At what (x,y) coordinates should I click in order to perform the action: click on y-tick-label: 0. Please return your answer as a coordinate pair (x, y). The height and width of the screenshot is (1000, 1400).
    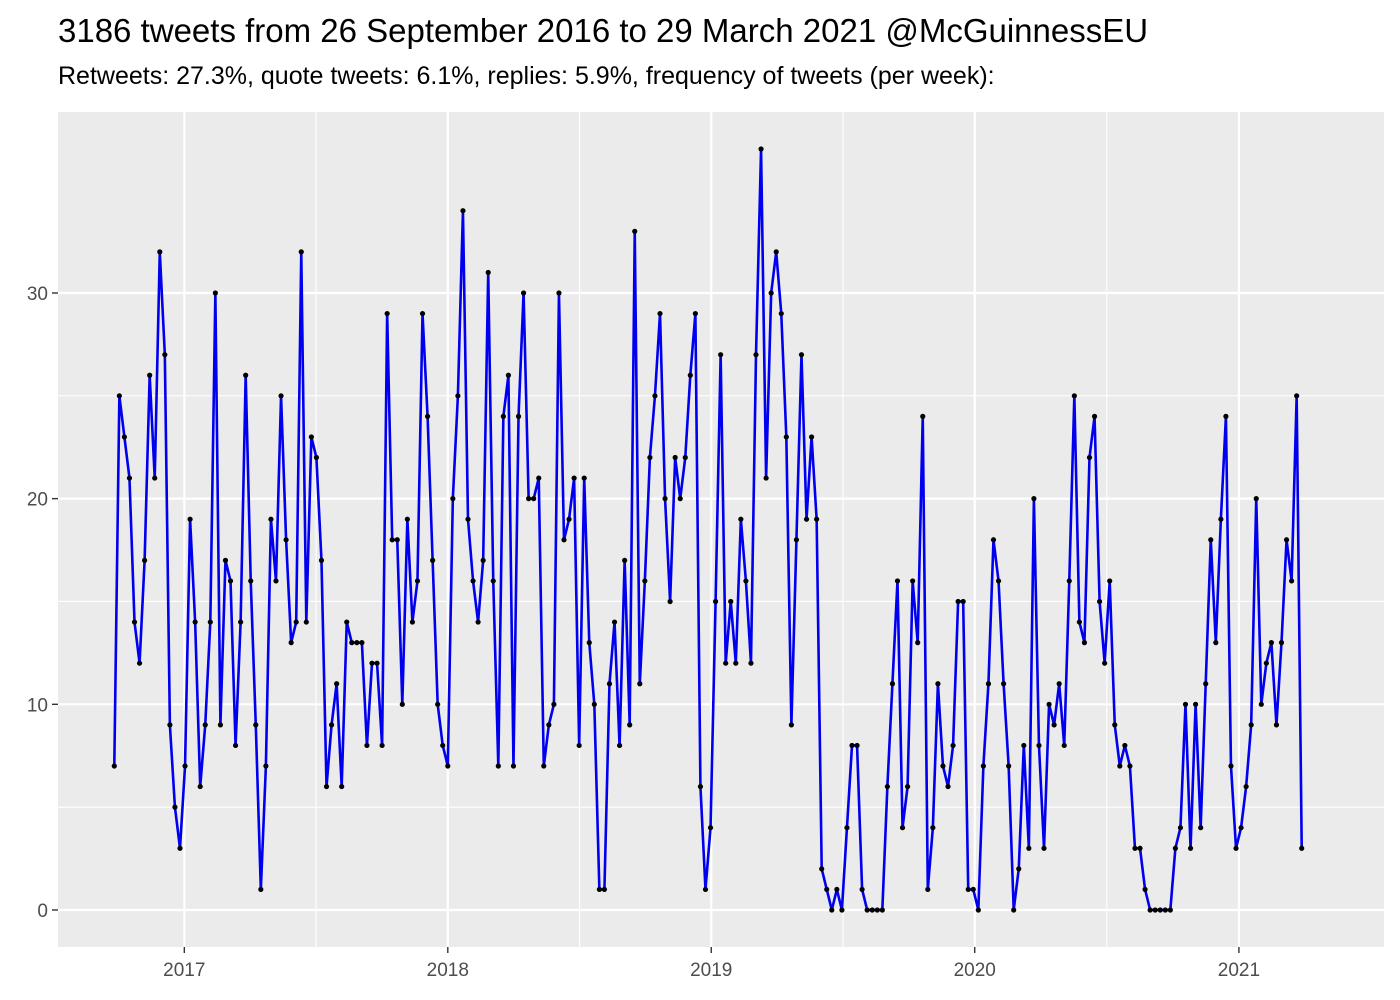
    Looking at the image, I should click on (42, 911).